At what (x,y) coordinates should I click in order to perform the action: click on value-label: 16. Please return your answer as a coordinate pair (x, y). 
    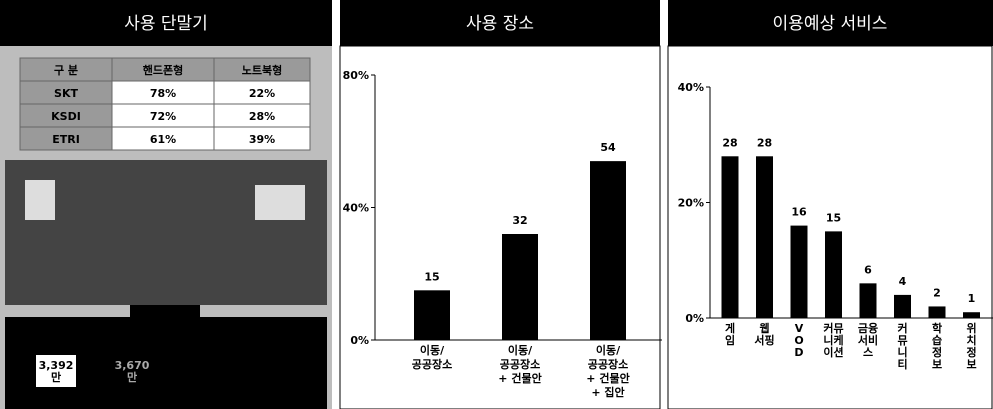
    Looking at the image, I should click on (799, 212).